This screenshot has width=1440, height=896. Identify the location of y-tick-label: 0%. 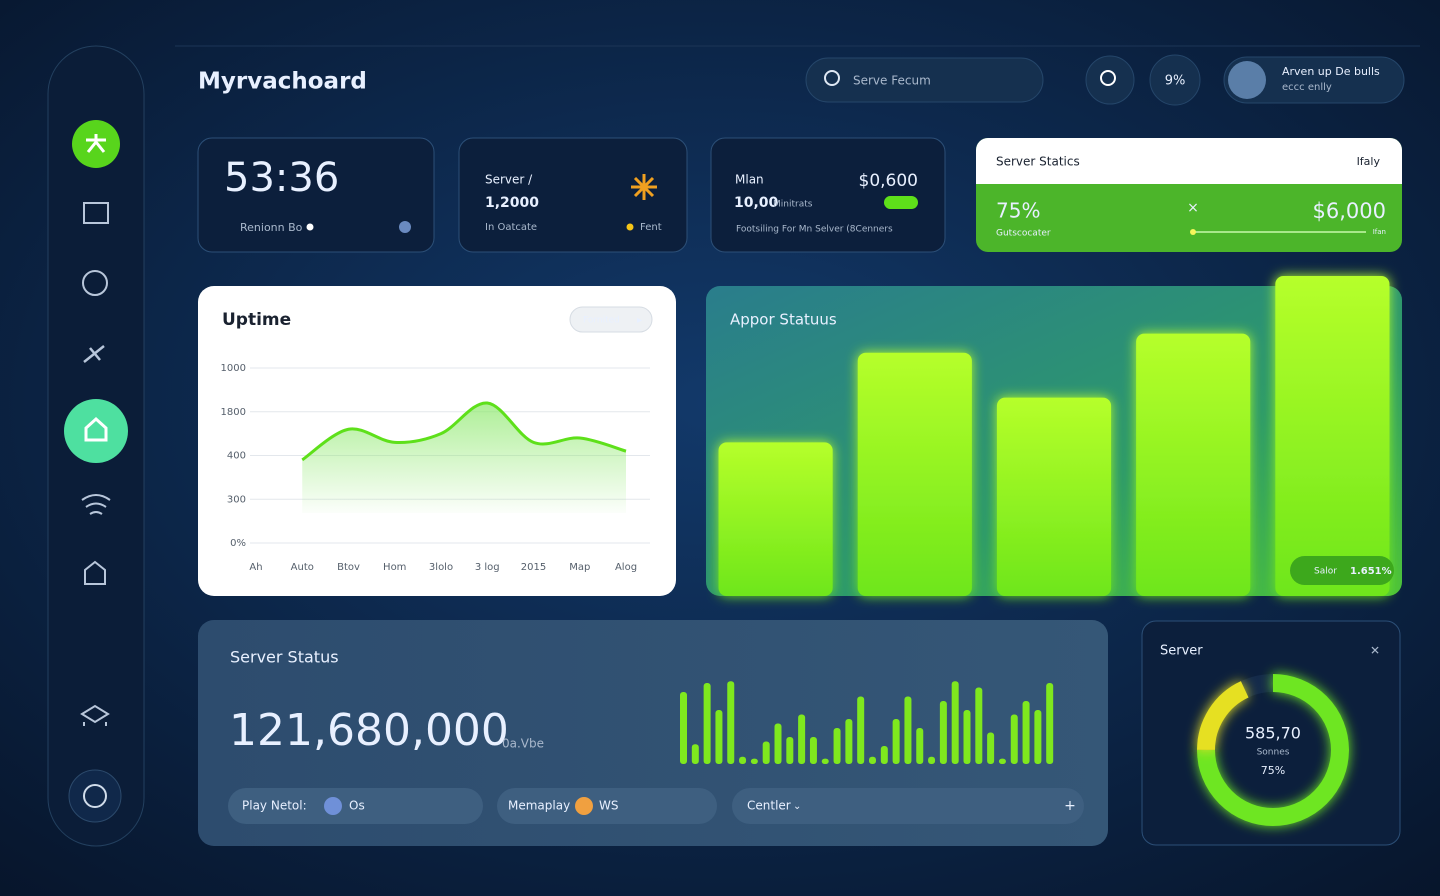
(238, 543).